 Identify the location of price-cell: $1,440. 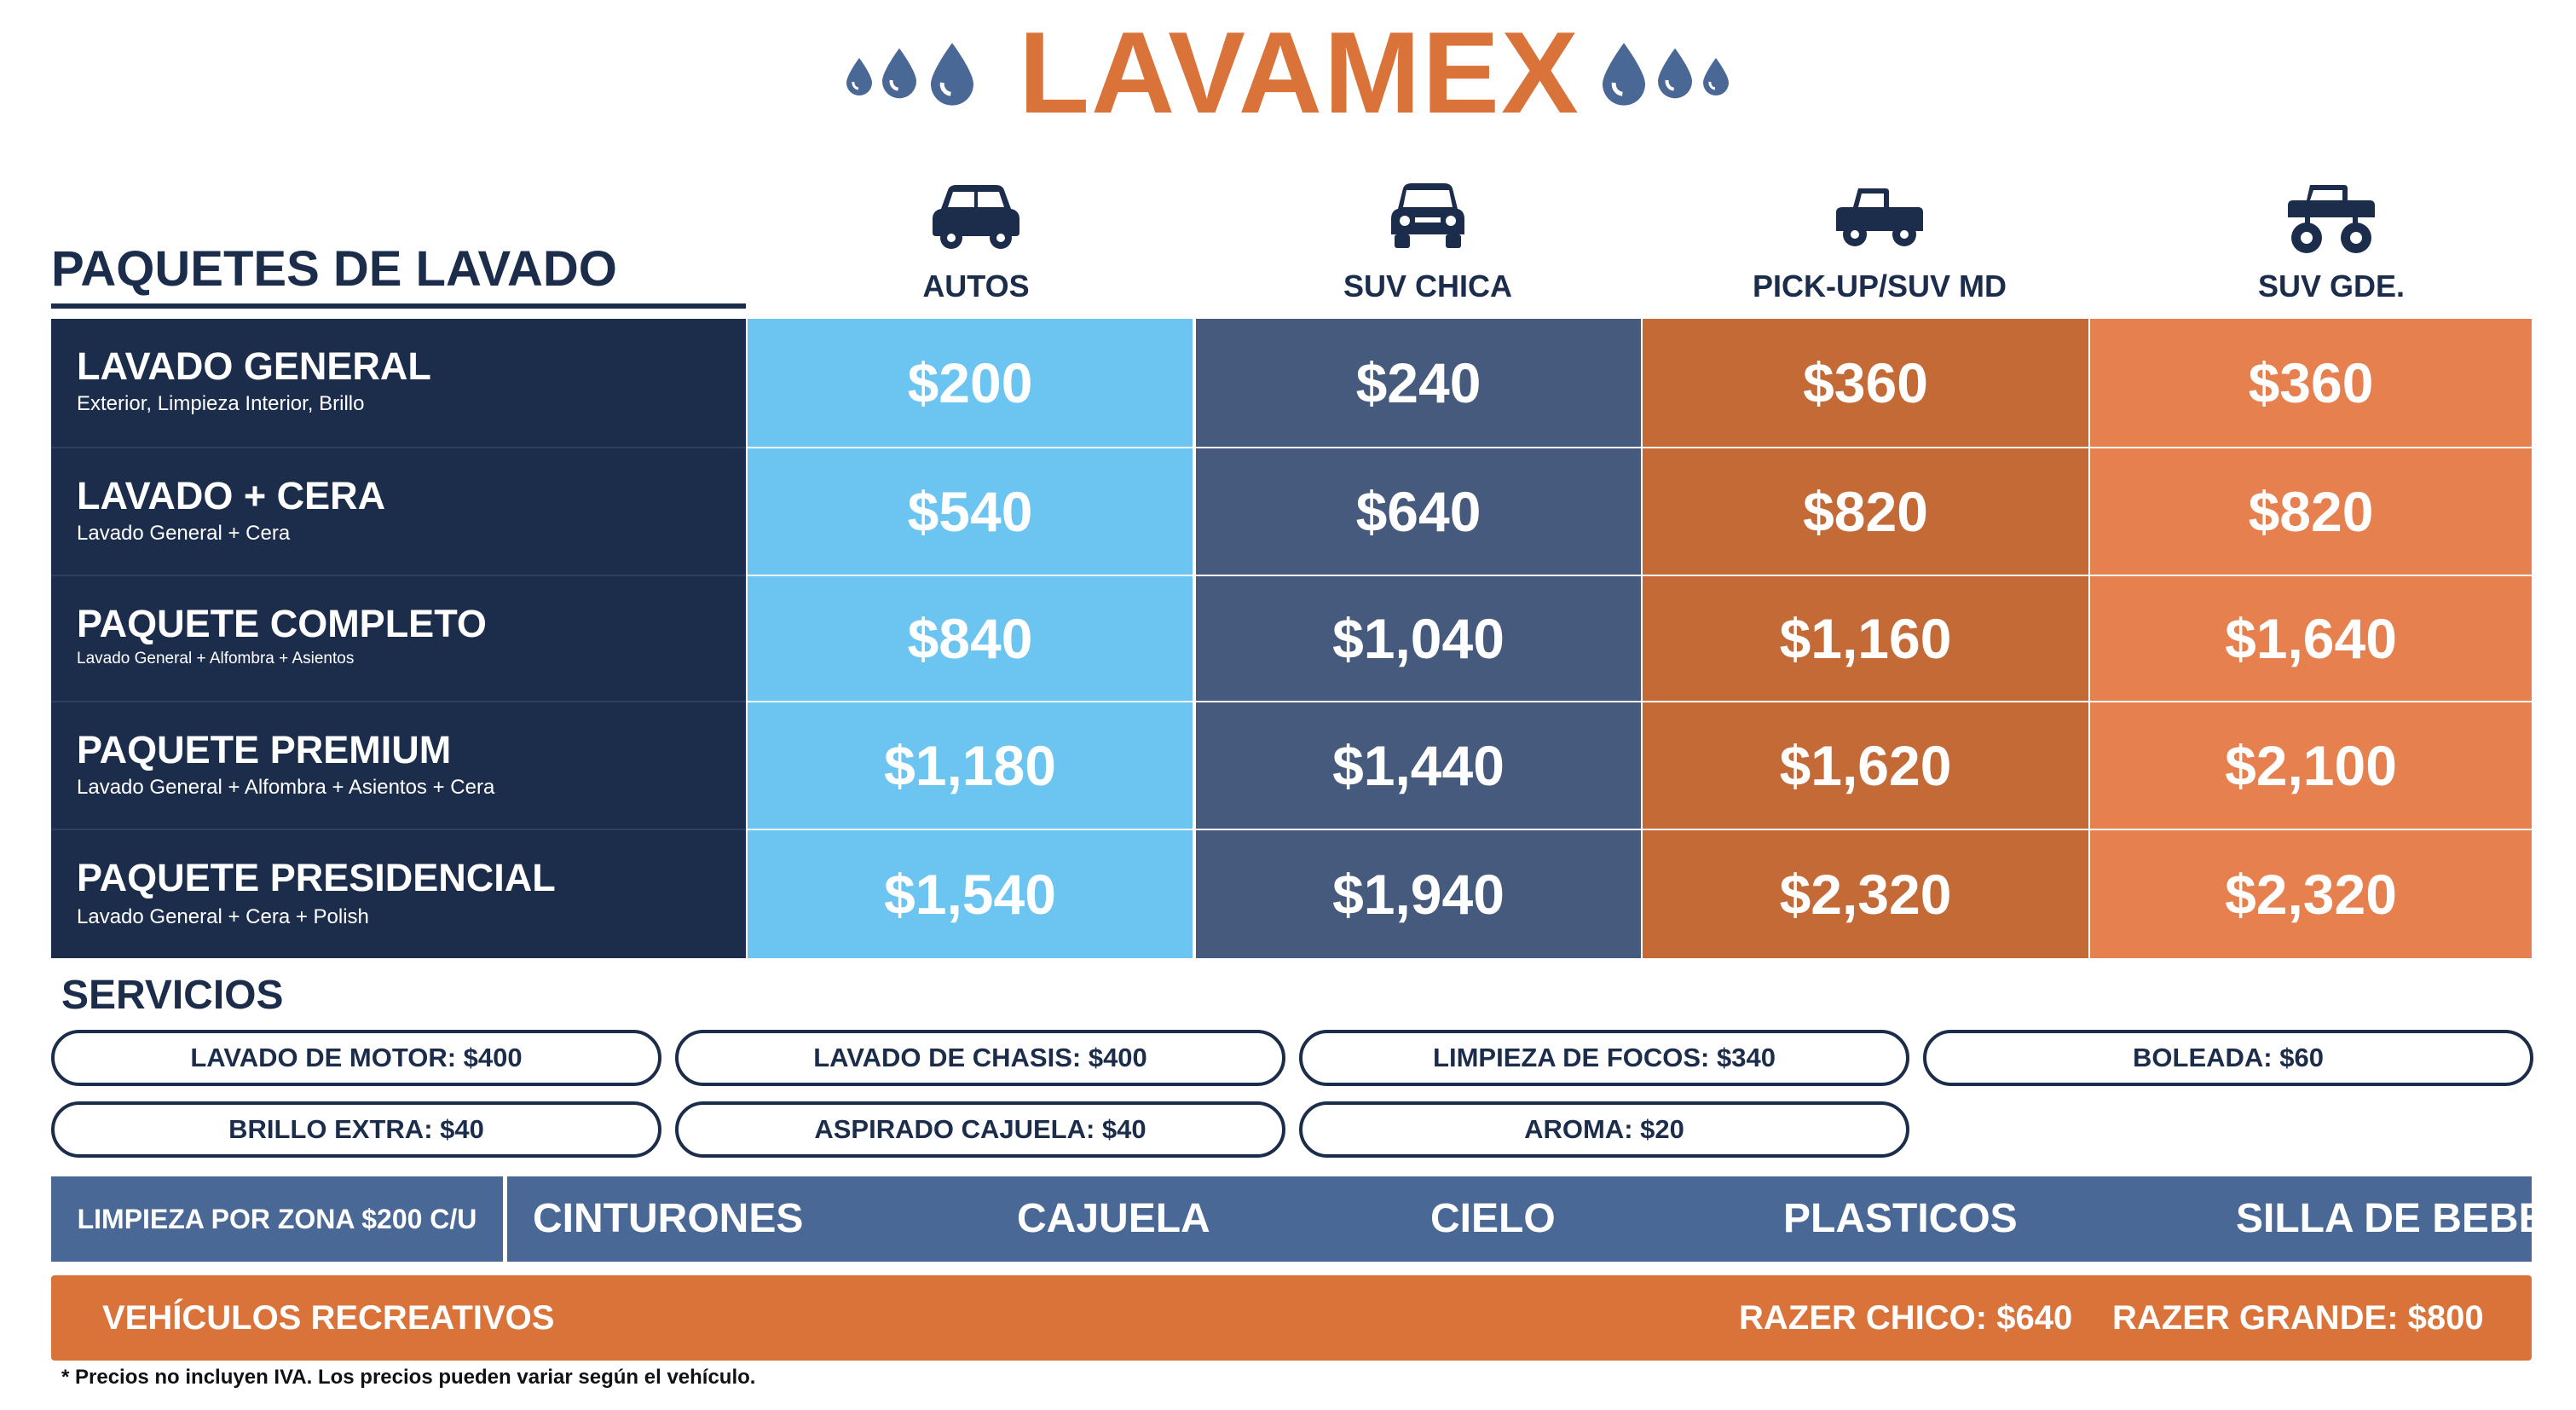
(1418, 765).